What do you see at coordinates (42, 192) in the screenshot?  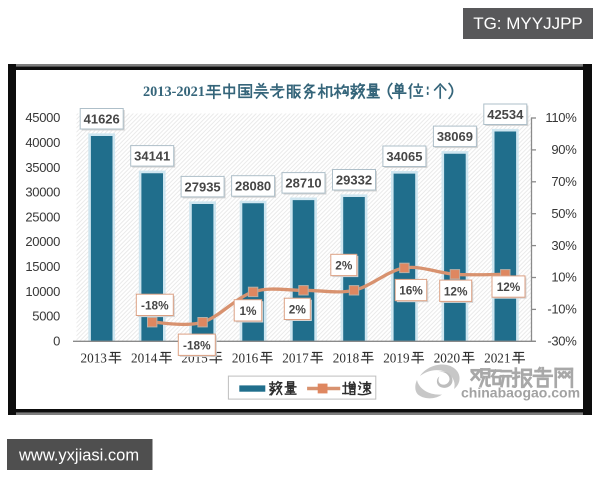 I see `svg-text: 30000` at bounding box center [42, 192].